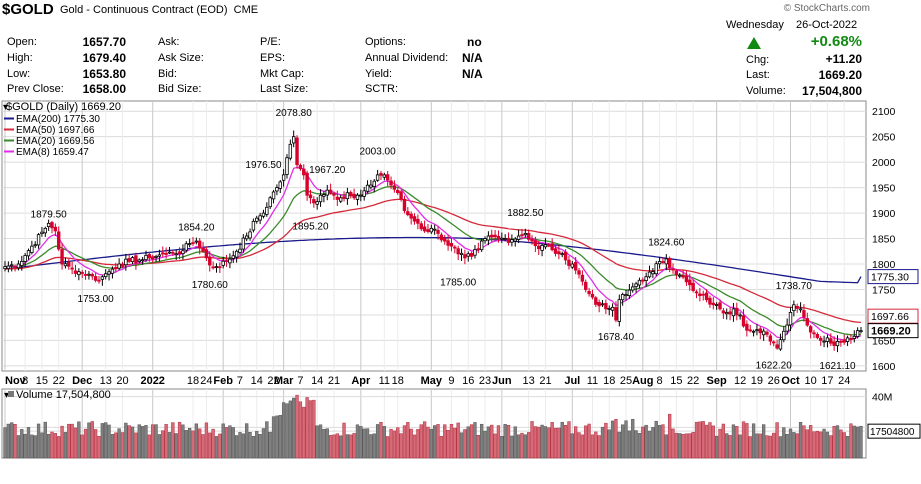  I want to click on price-tick-label: 1650, so click(884, 341).